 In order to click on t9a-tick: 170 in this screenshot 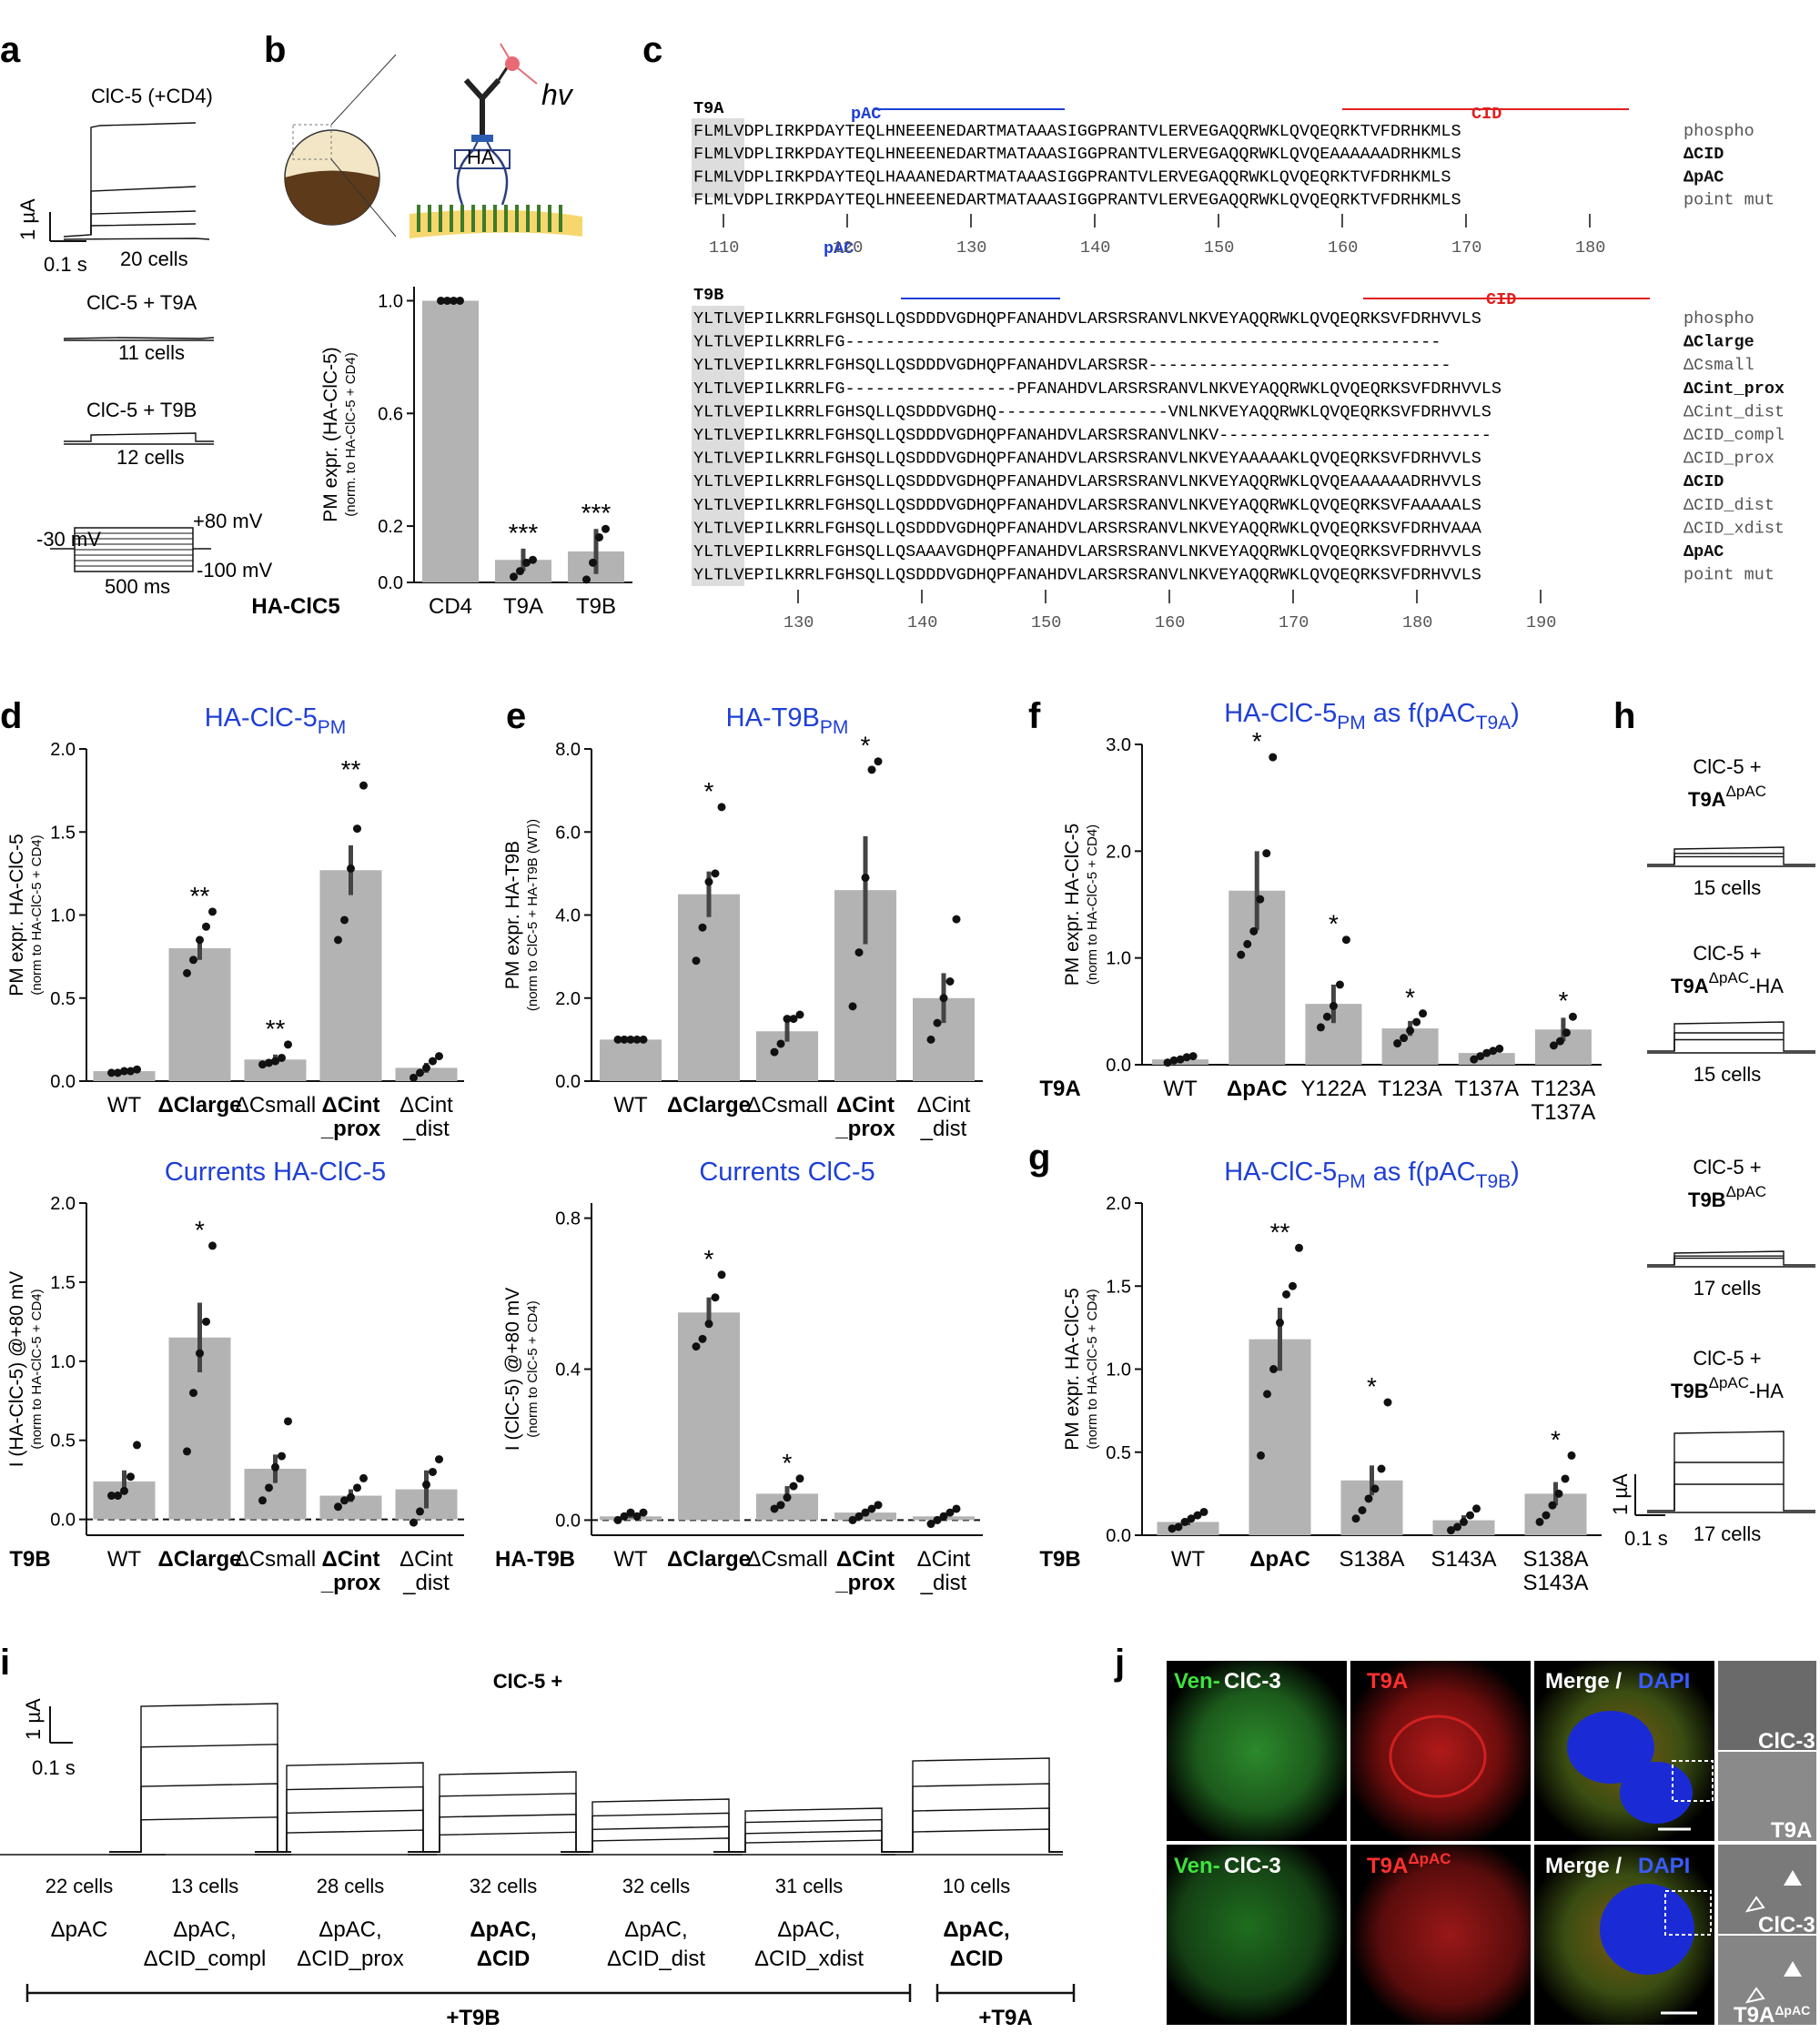, I will do `click(1466, 248)`.